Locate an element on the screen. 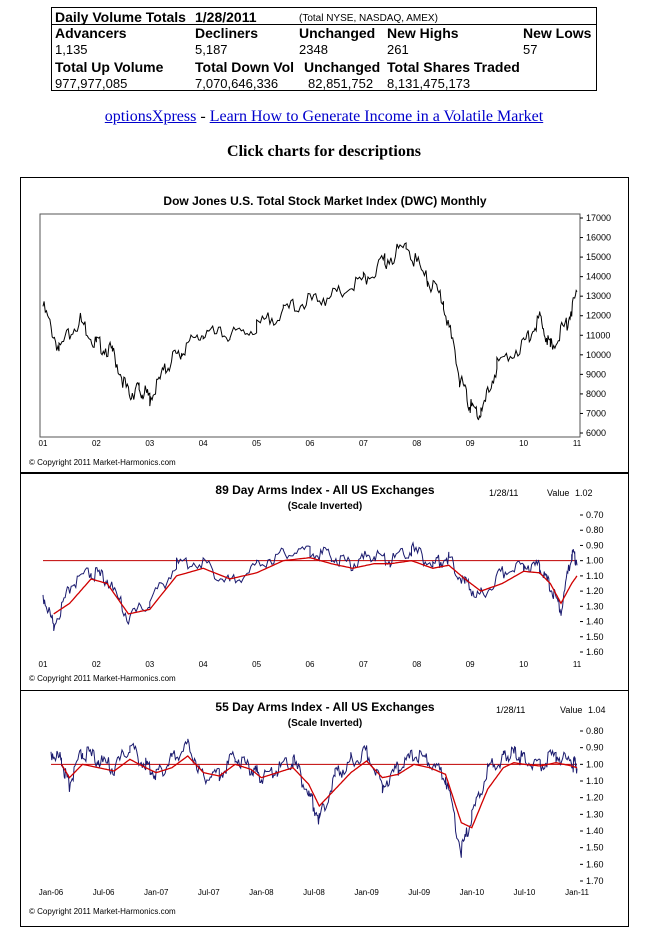  x-tick-label: Jan-07 is located at coordinates (156, 892).